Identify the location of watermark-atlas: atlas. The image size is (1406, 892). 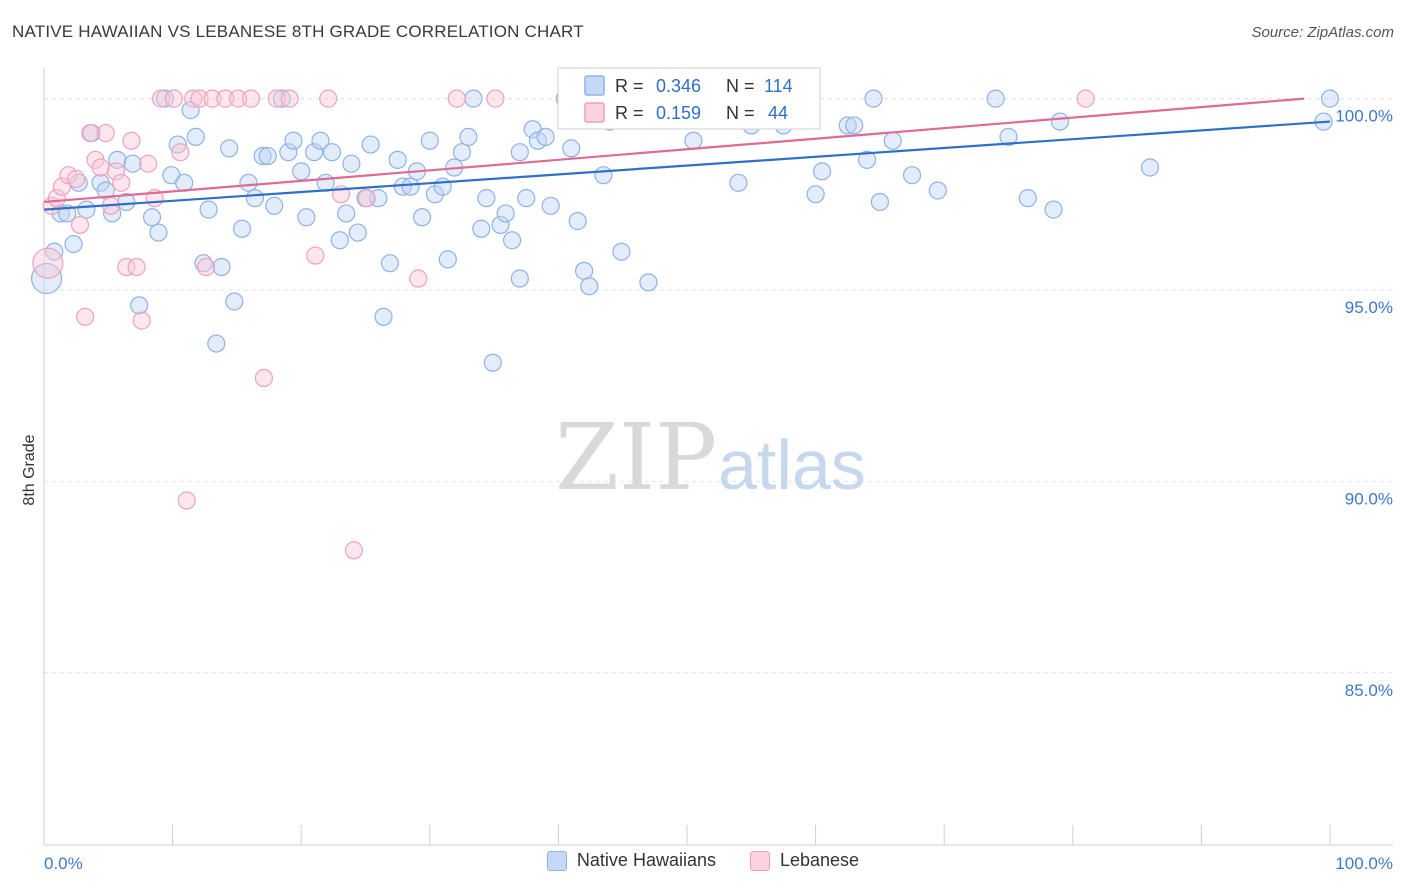
(792, 465).